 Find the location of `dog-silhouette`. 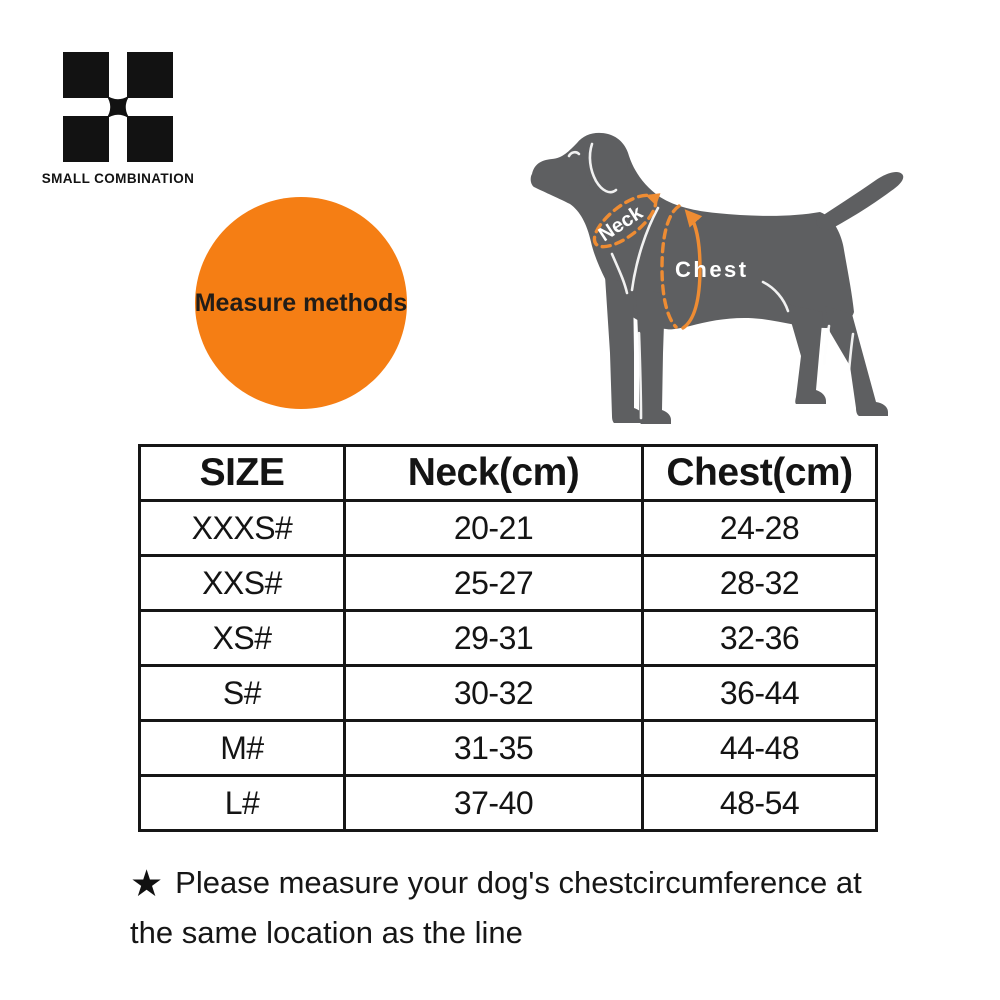

dog-silhouette is located at coordinates (717, 278).